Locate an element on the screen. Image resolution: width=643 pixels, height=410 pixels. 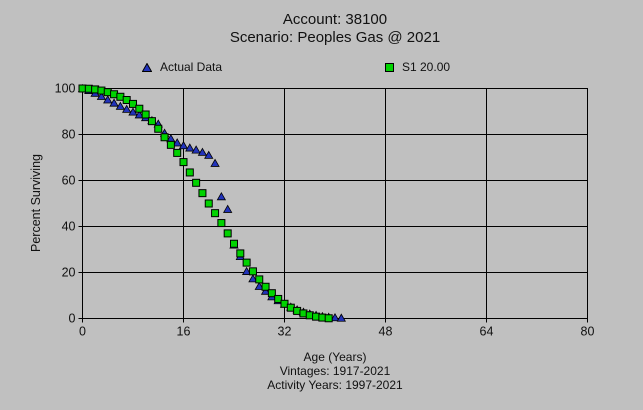
legend-item-s1: S1 20.00 is located at coordinates (417, 67).